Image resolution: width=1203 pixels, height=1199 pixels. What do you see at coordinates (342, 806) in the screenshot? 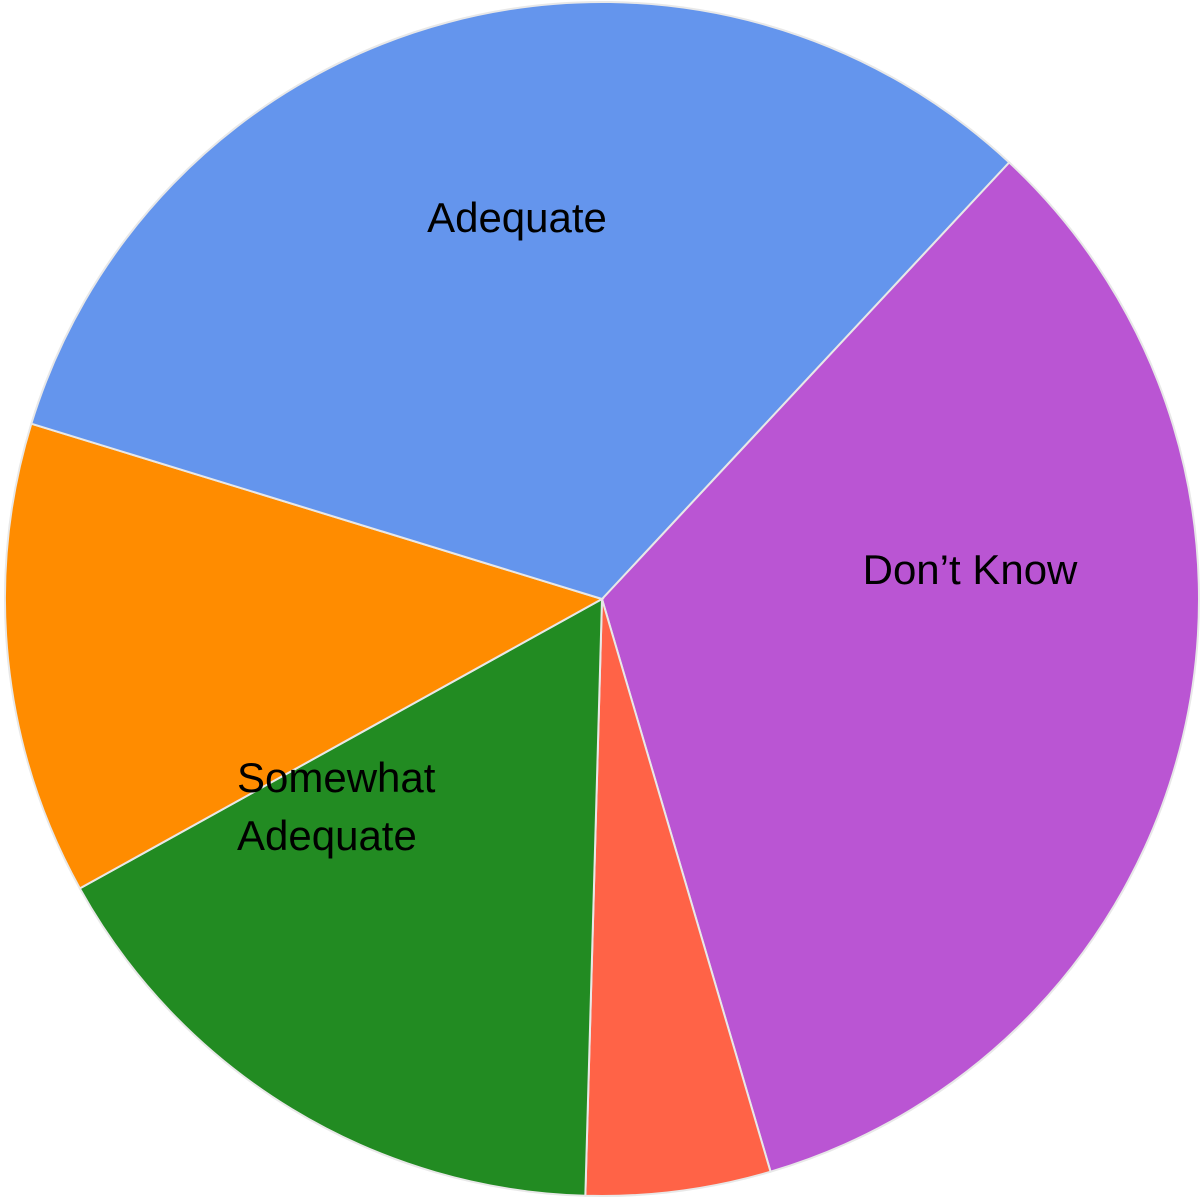
I see `slice-label-somewhat-adequate: Somewhat Adequate` at bounding box center [342, 806].